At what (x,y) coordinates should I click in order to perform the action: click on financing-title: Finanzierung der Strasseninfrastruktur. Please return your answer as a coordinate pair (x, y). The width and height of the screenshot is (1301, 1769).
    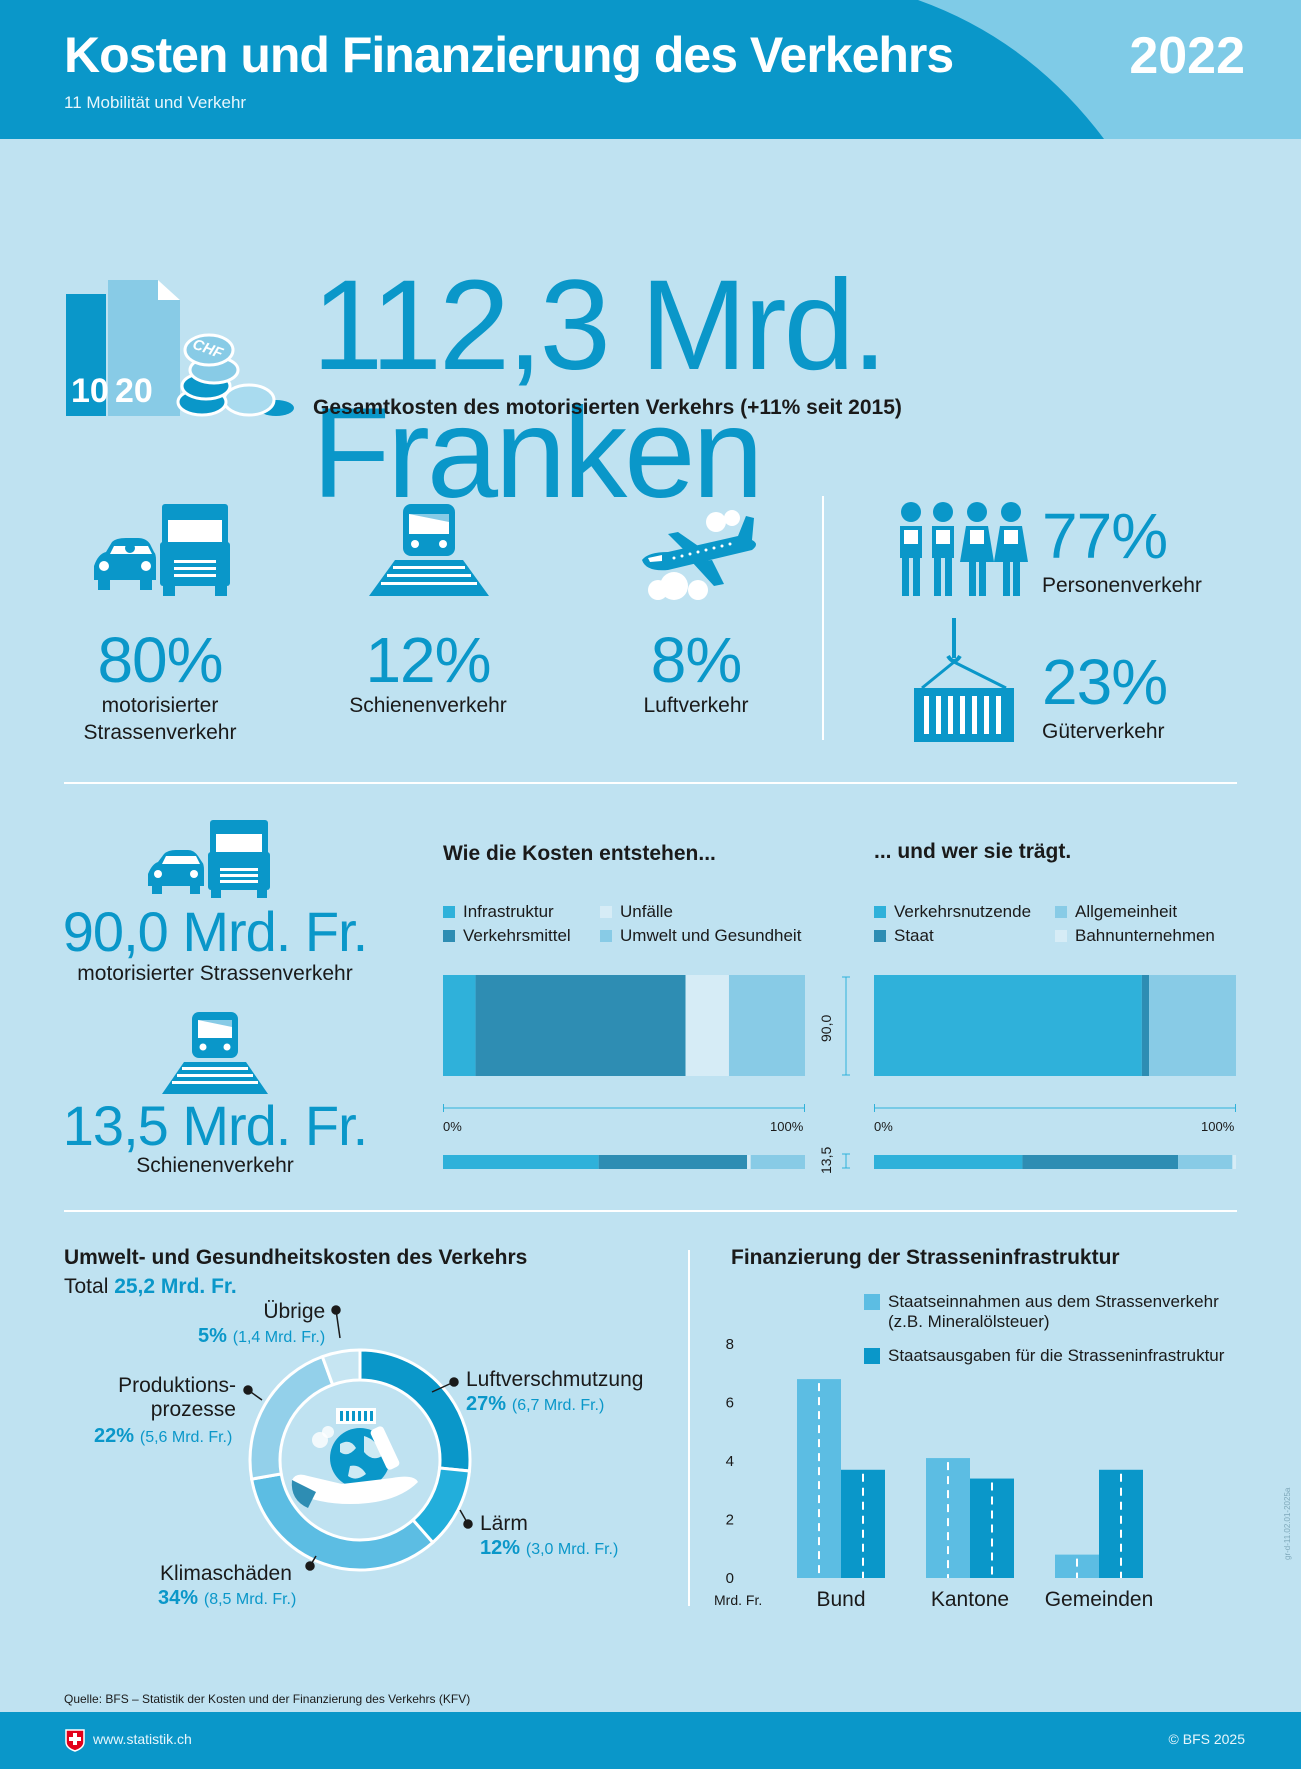
    Looking at the image, I should click on (925, 1257).